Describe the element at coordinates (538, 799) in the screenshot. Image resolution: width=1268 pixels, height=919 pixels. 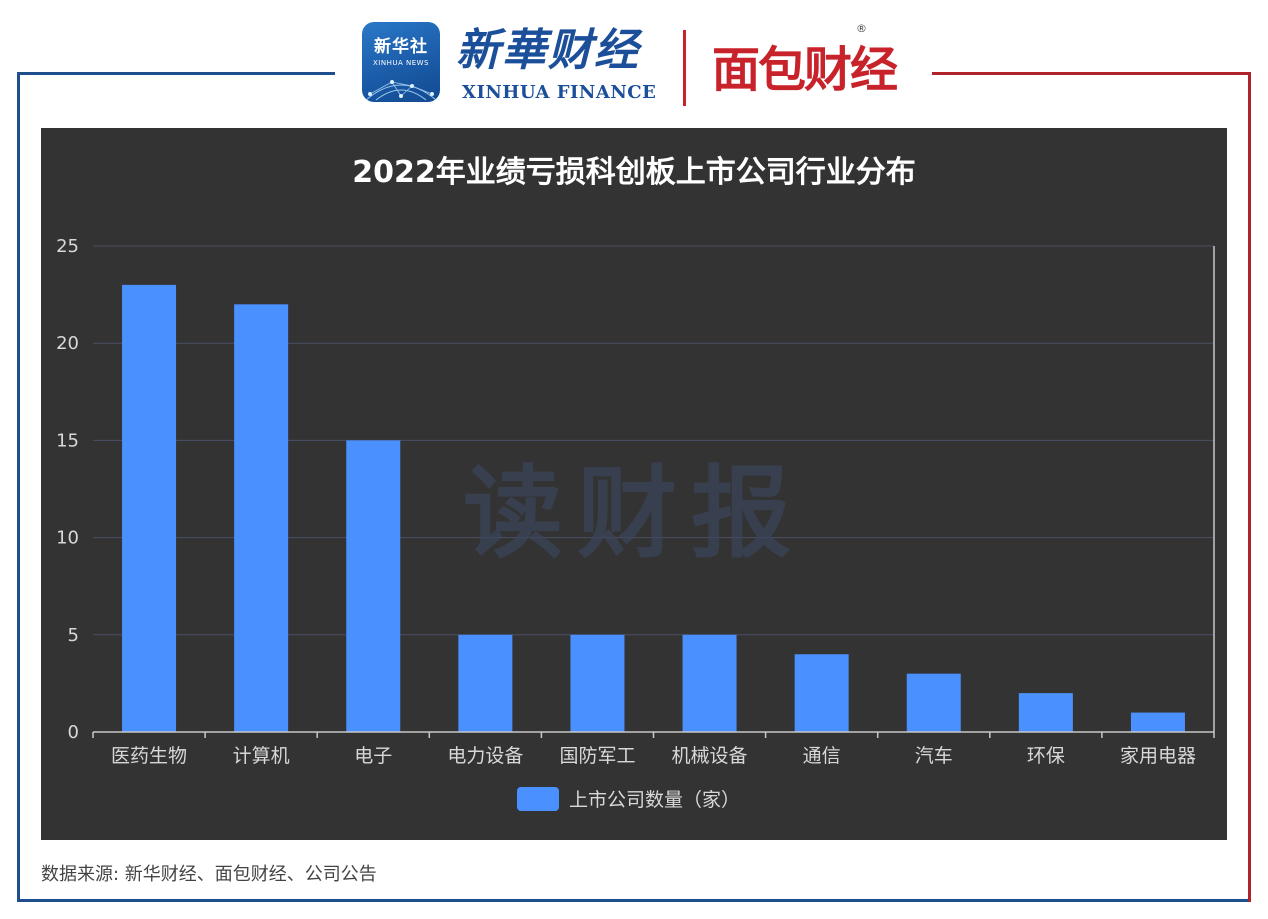
I see `legend-swatch` at that location.